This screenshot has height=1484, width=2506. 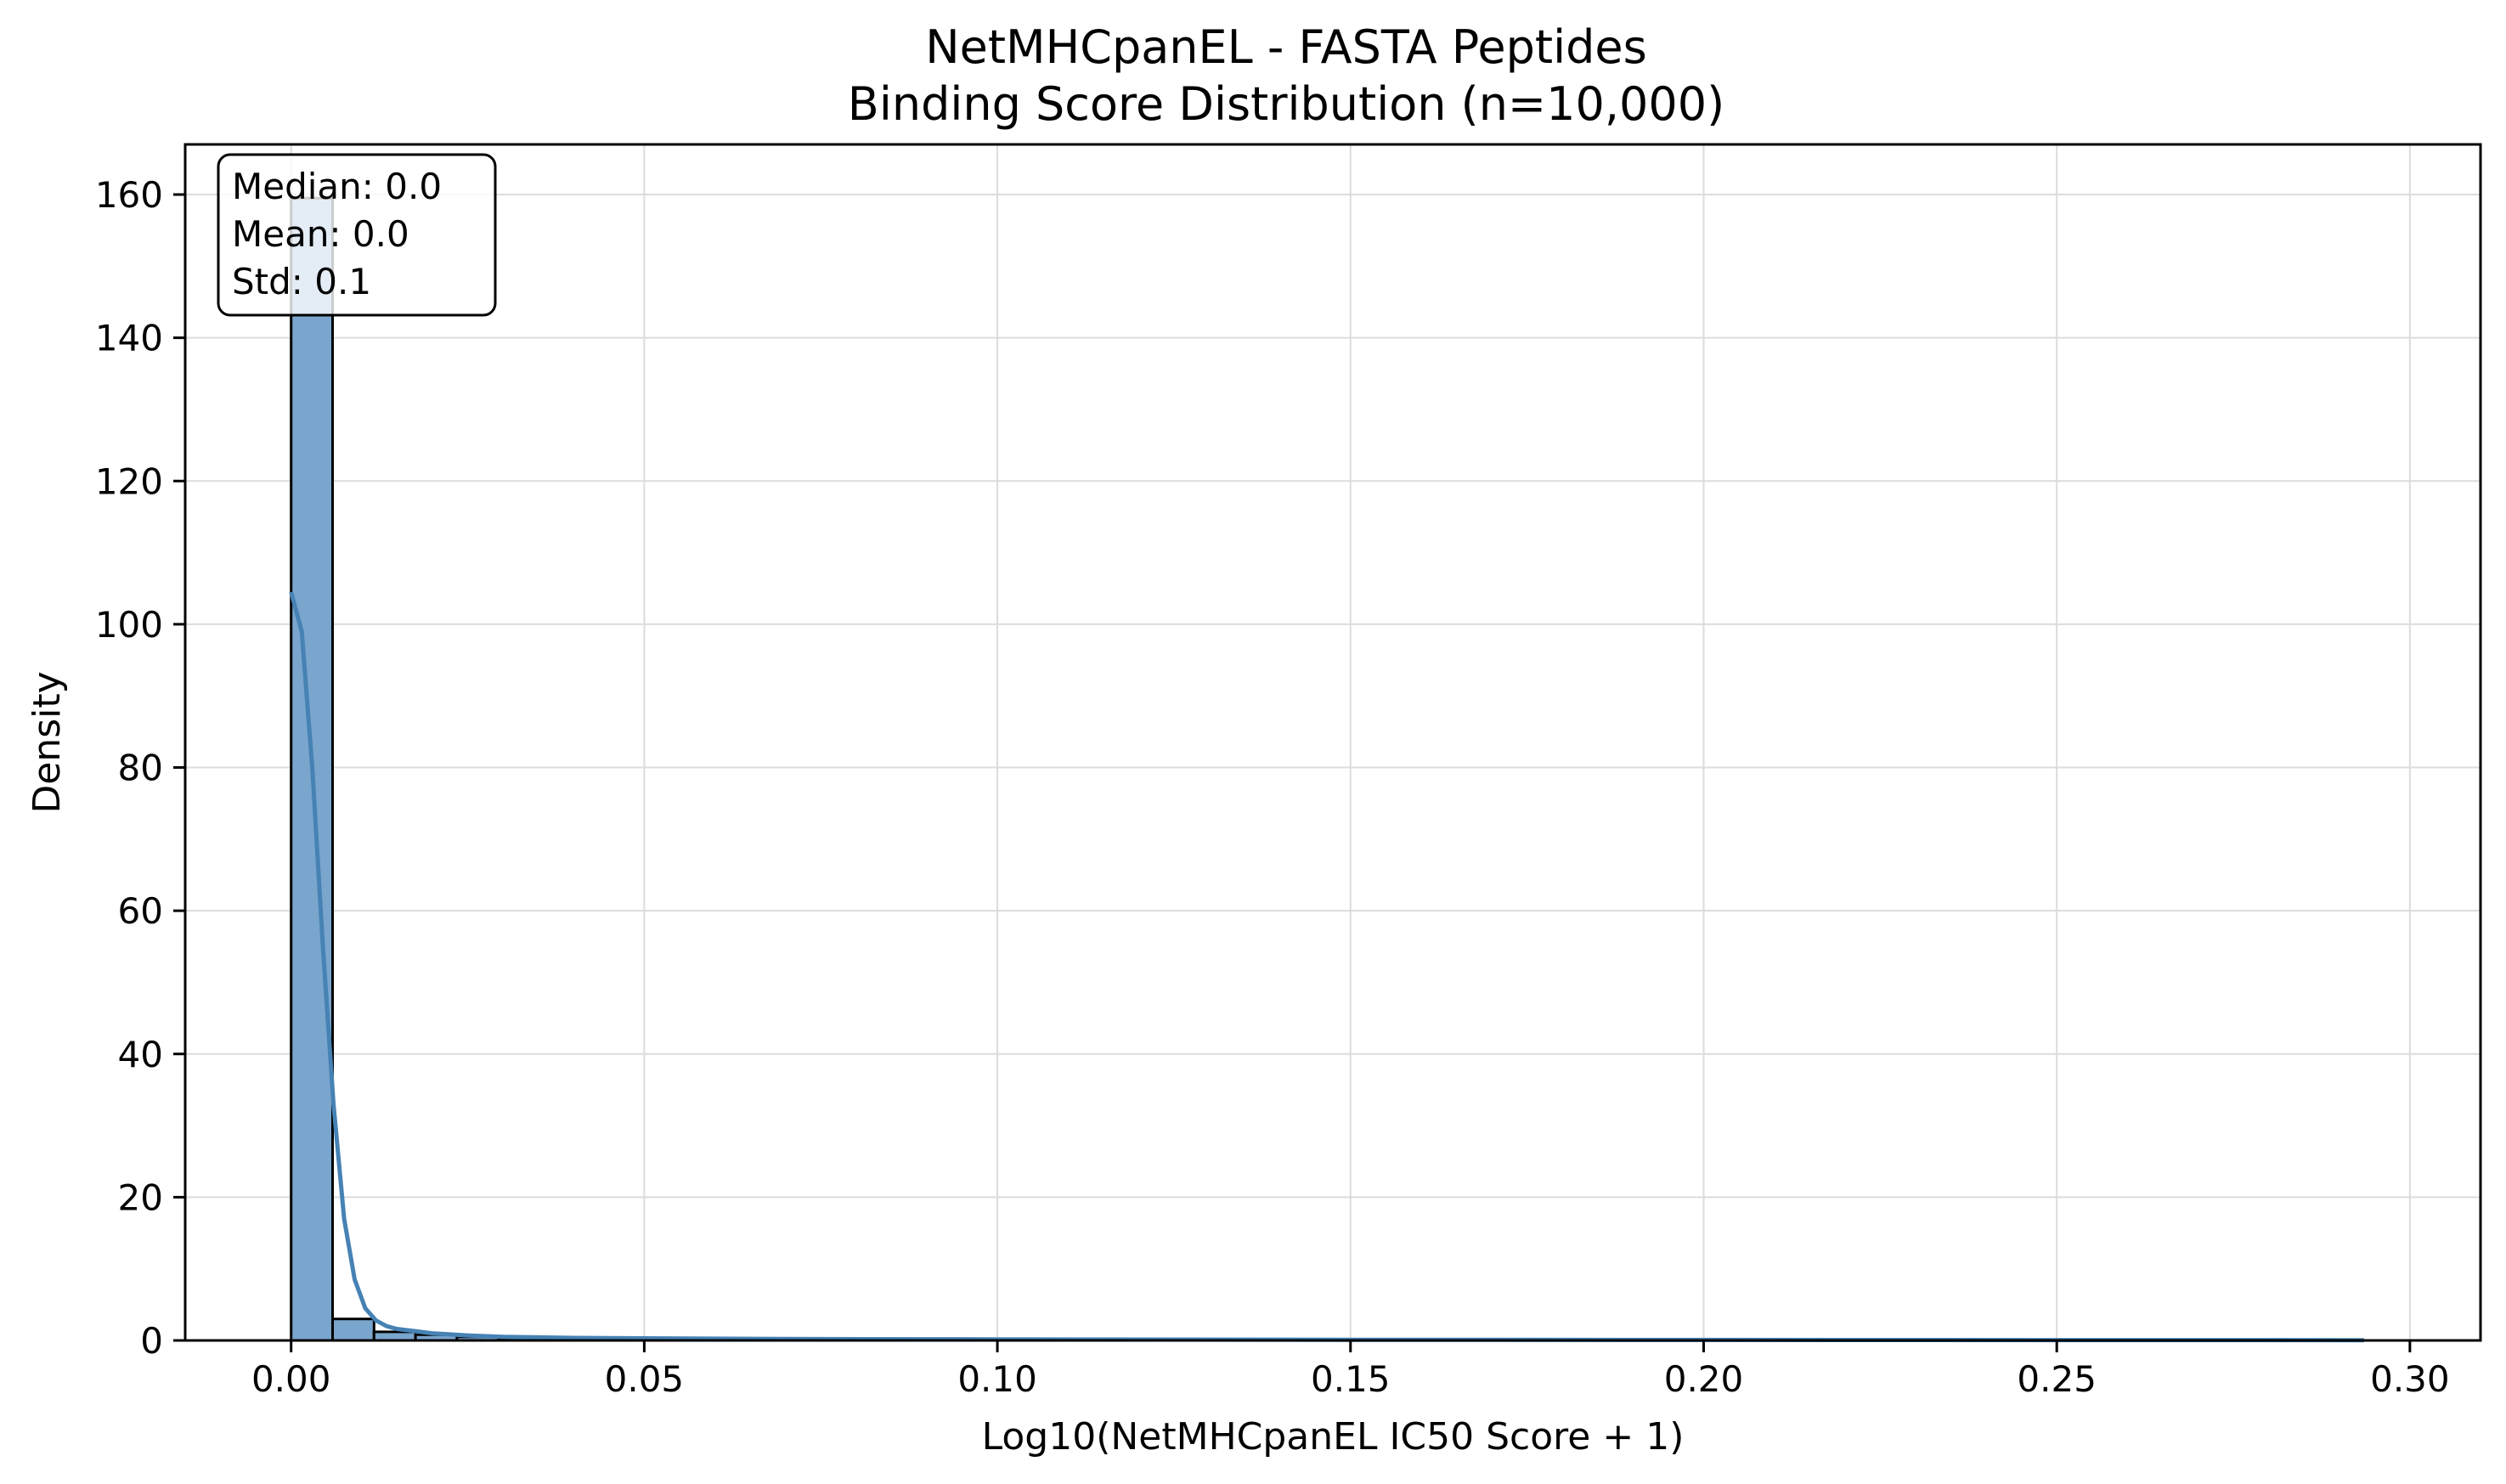 I want to click on y-tick-label-4: 80, so click(x=141, y=768).